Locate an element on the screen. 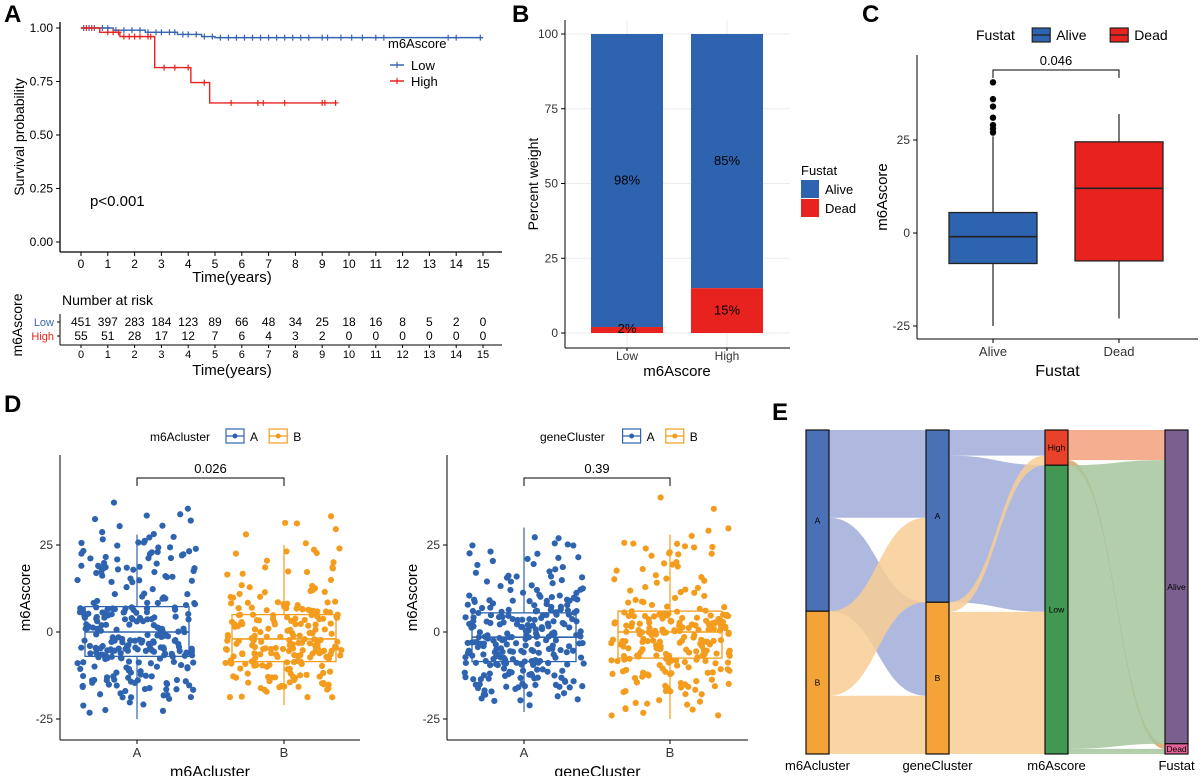 This screenshot has height=776, width=1200. legend-title: m6Acluster is located at coordinates (180, 437).